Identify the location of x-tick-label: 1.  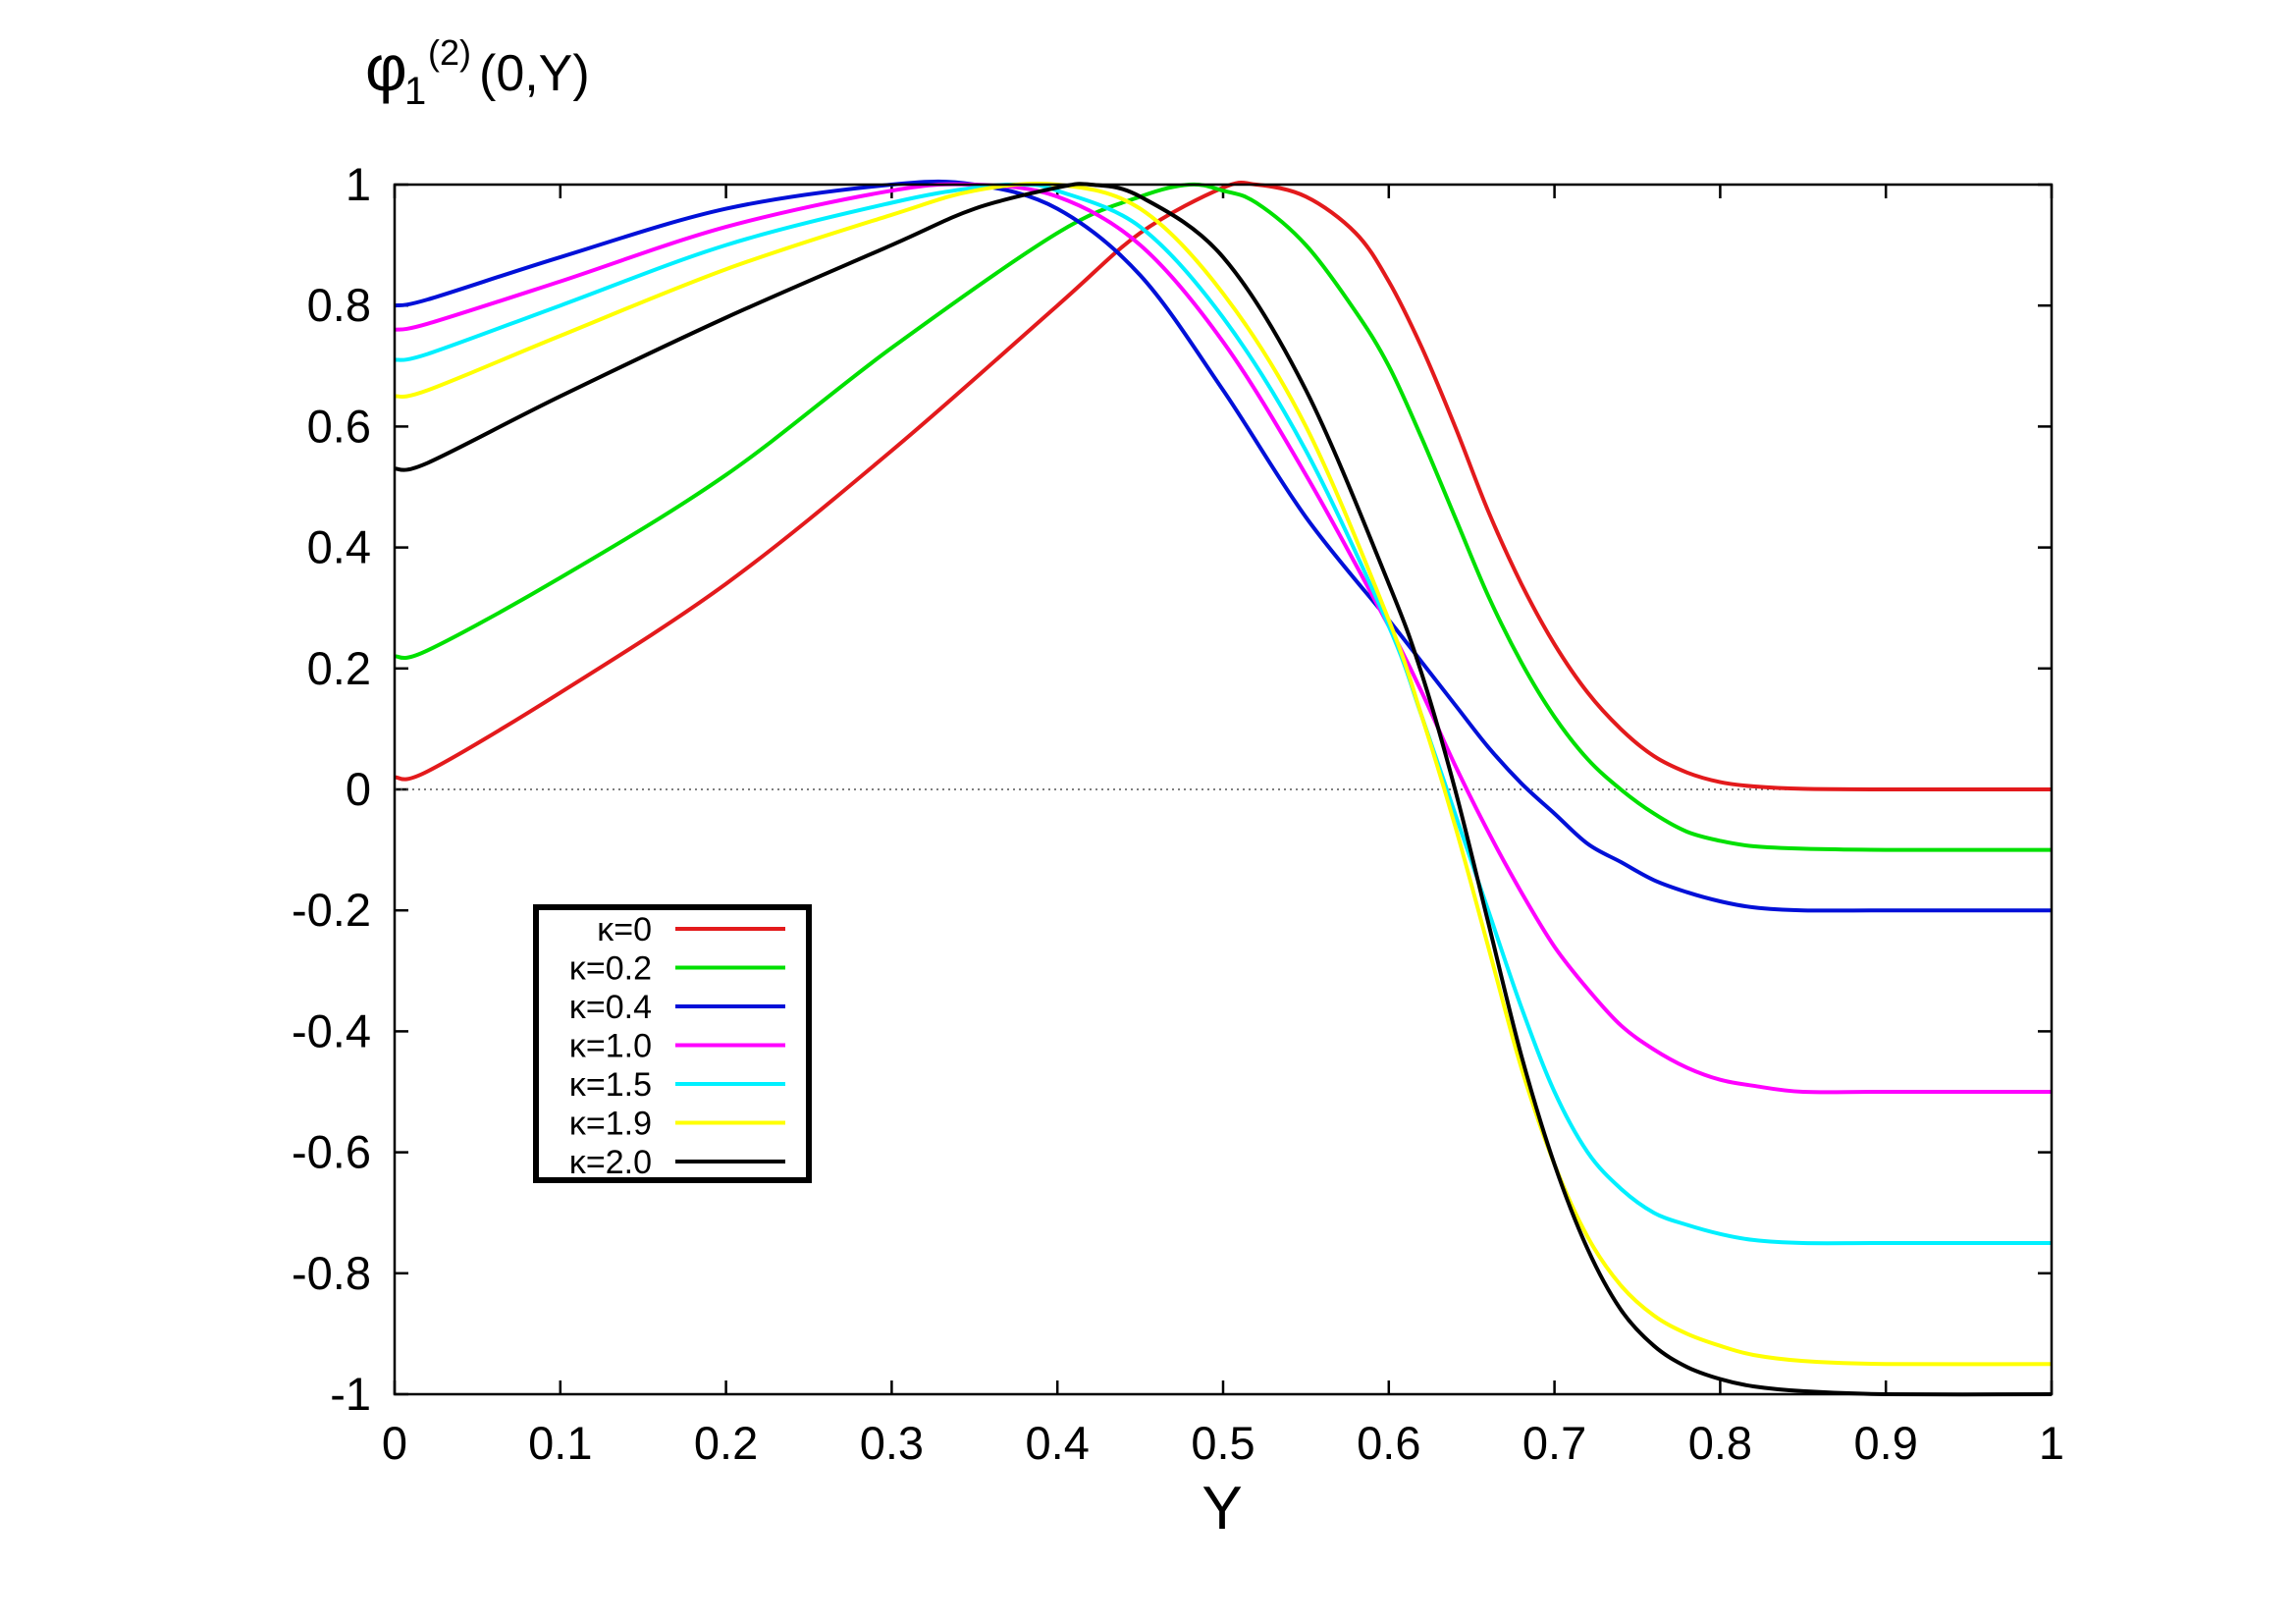
(2051, 1443).